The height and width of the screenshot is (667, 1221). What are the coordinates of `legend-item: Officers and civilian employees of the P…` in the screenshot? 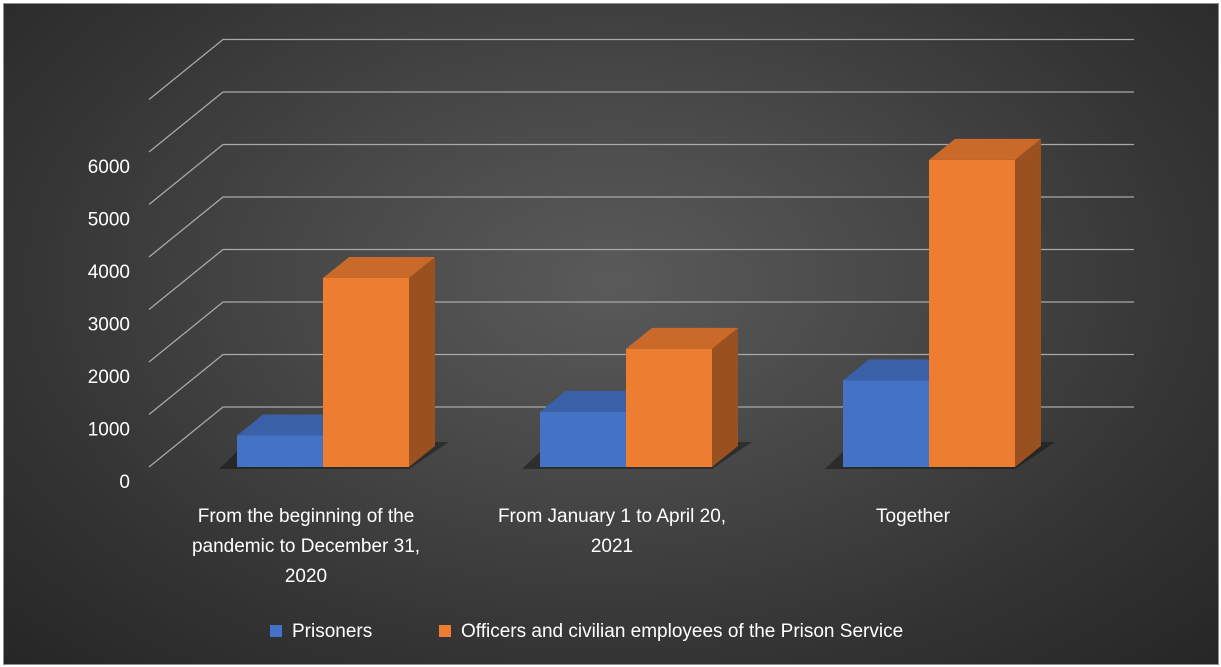 It's located at (671, 631).